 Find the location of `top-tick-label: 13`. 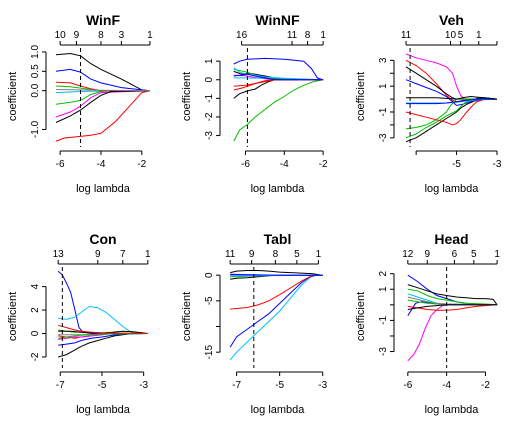

top-tick-label: 13 is located at coordinates (59, 254).